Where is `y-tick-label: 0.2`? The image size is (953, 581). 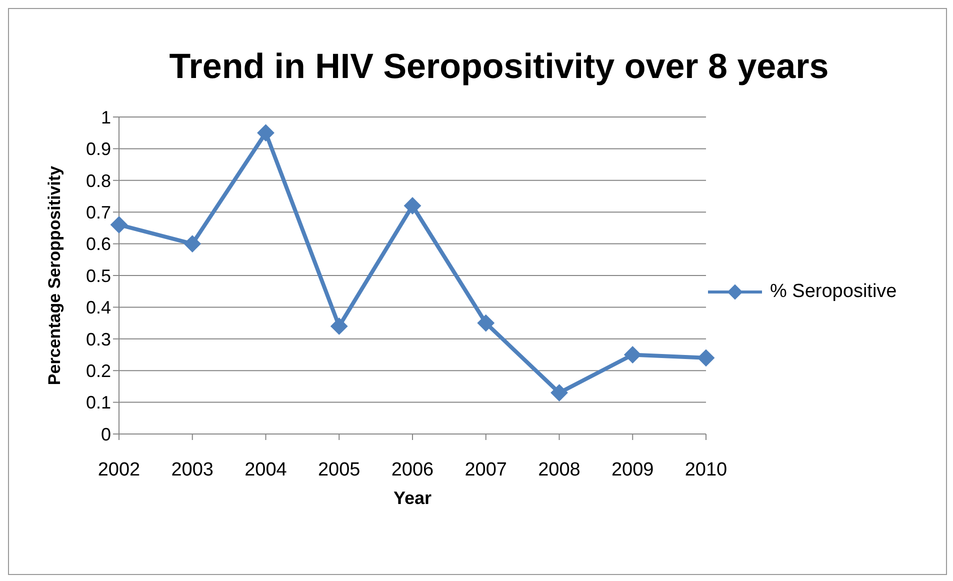
y-tick-label: 0.2 is located at coordinates (98, 370).